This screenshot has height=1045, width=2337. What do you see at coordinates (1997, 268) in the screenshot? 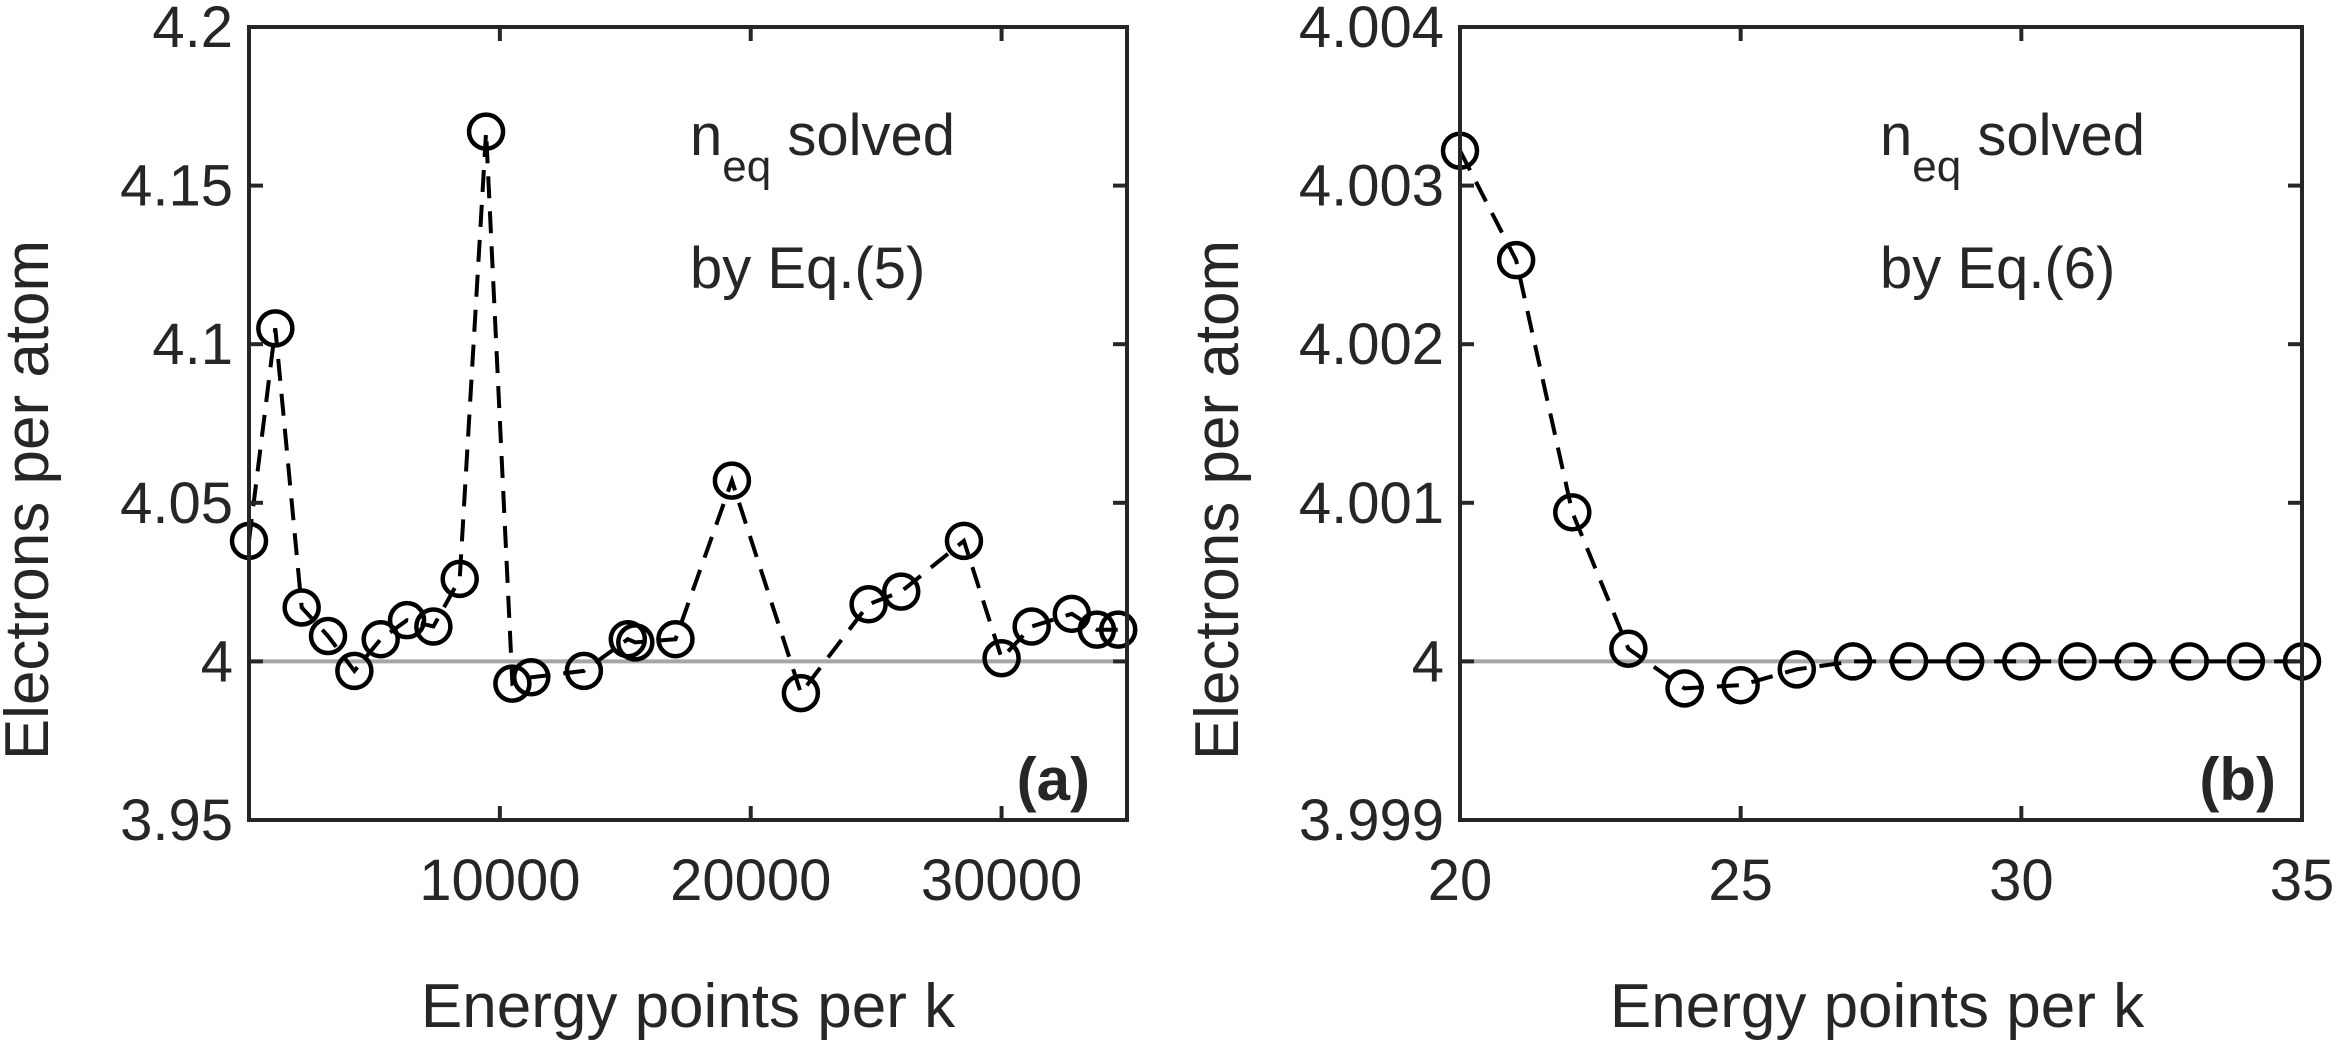
I see `annotation-line2-b: by Eq.(6)` at bounding box center [1997, 268].